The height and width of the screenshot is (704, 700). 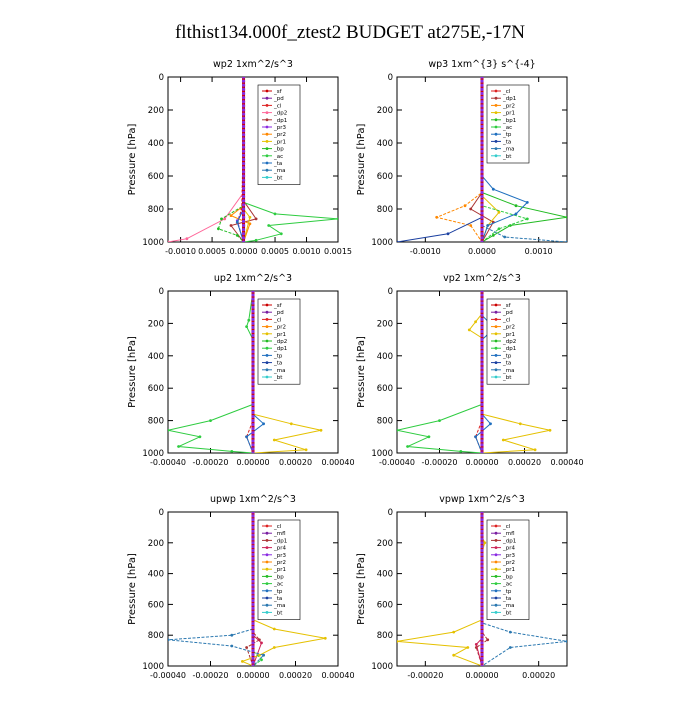 I want to click on legend: _sf_pd_cl _pr2_pr1_dp2_dp1_tp _ta_ma_bt, so click(x=508, y=341).